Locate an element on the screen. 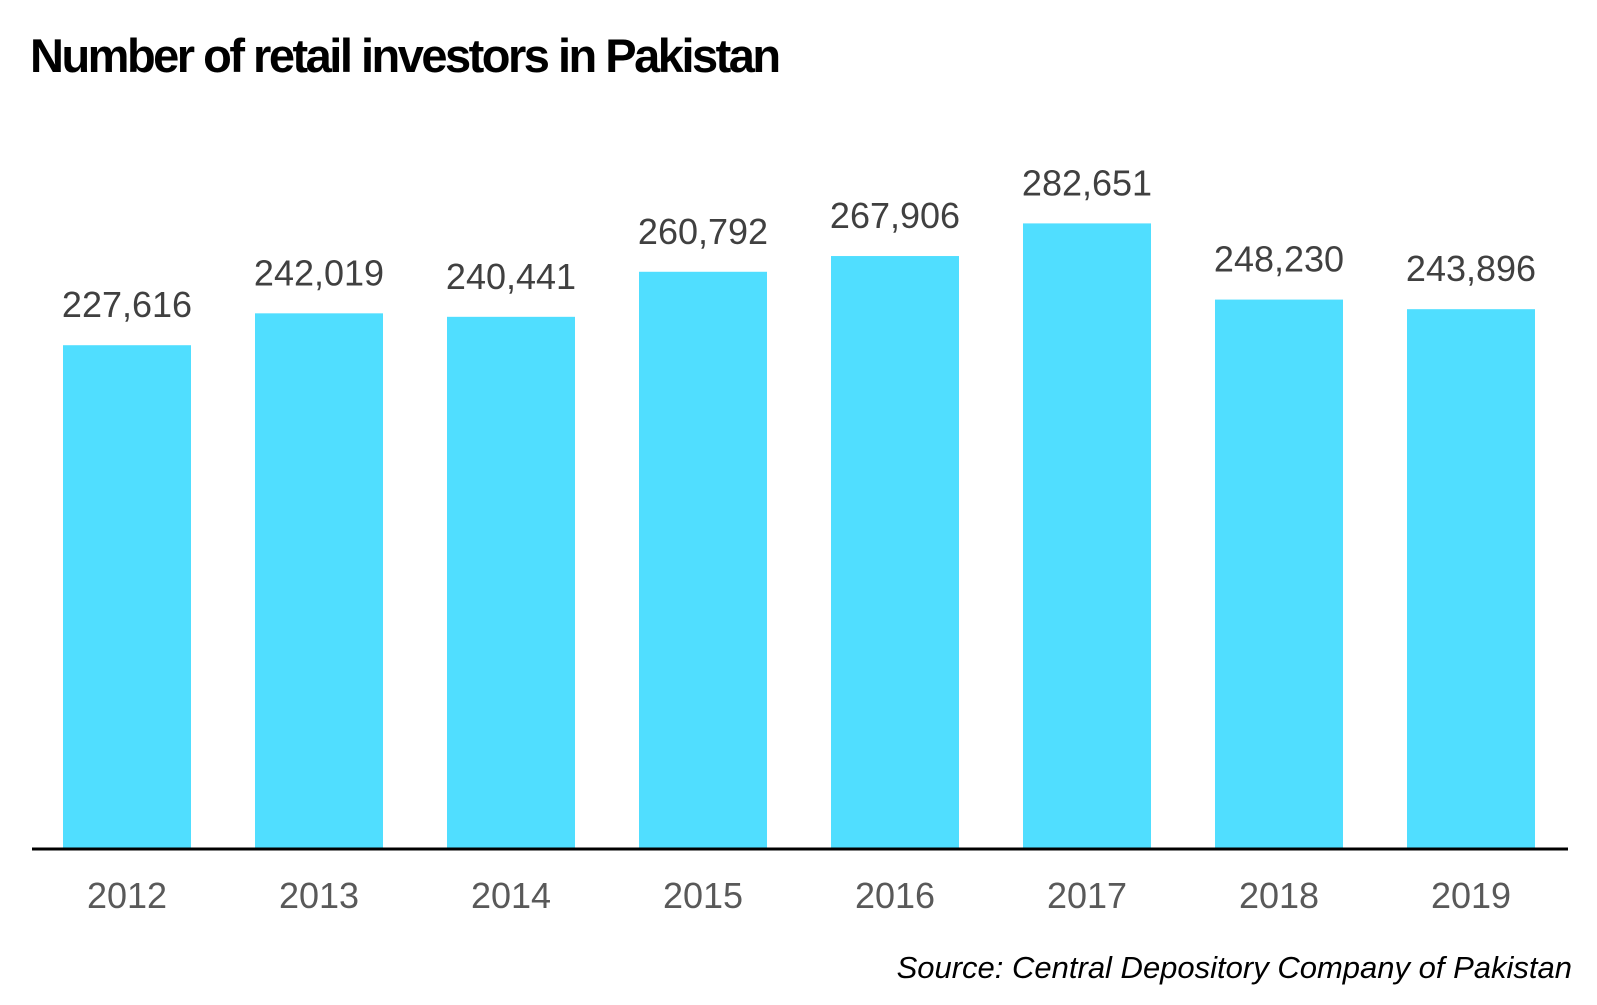 This screenshot has height=1005, width=1597. data-label: 242,019 is located at coordinates (319, 272).